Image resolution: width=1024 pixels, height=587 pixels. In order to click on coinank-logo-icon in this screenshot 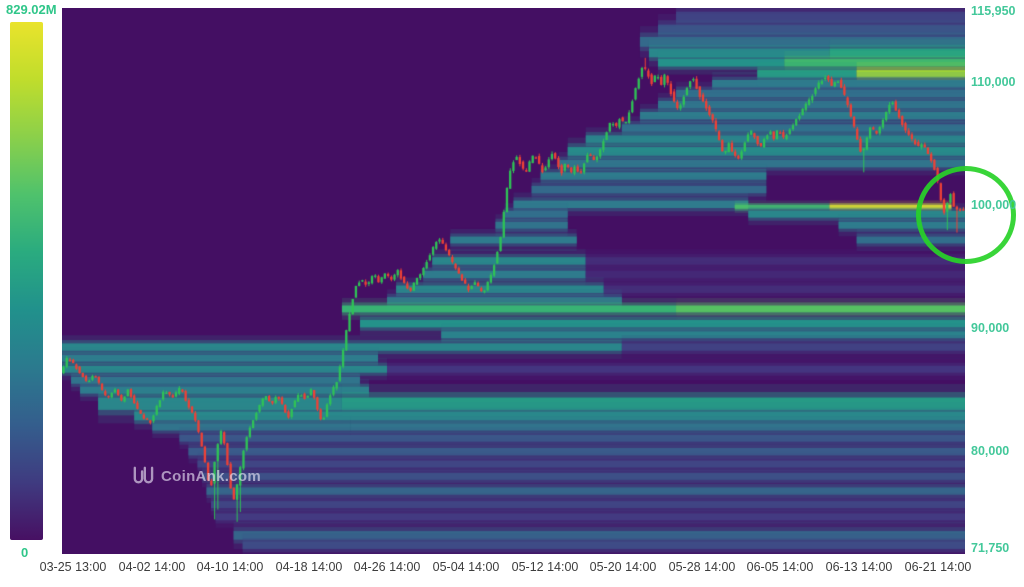, I will do `click(143, 475)`.